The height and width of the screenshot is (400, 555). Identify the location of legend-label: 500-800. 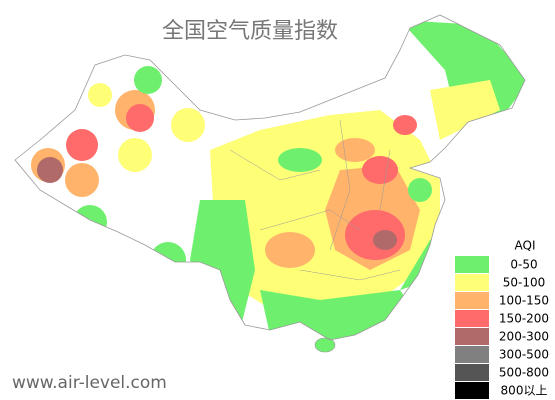
(524, 373).